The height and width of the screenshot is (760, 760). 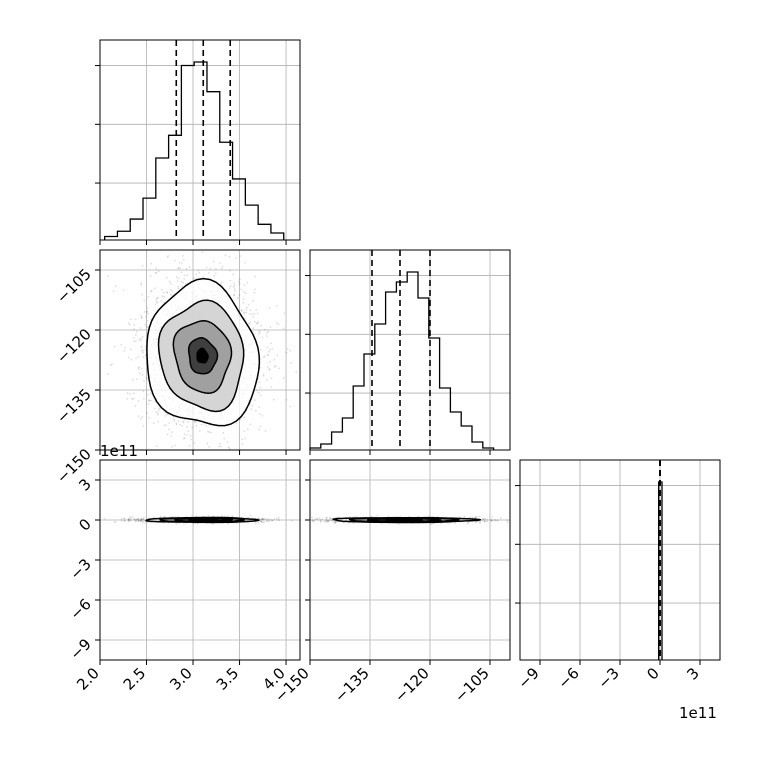 I want to click on panel-background, so click(x=410, y=350).